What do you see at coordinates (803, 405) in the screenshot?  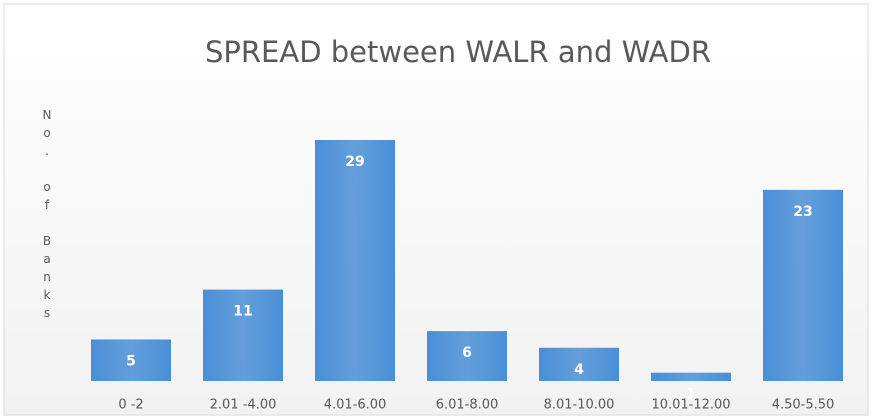 I see `x-tick-label: 4.50-5.50` at bounding box center [803, 405].